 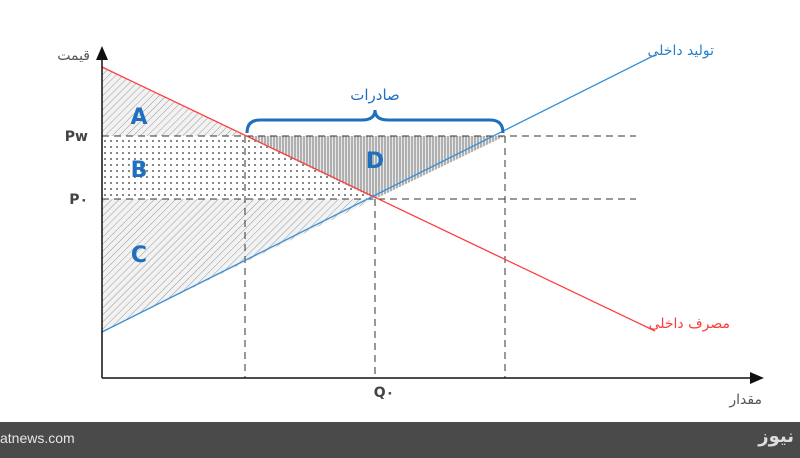 What do you see at coordinates (689, 324) in the screenshot?
I see `demand-label: مصرف داخلی` at bounding box center [689, 324].